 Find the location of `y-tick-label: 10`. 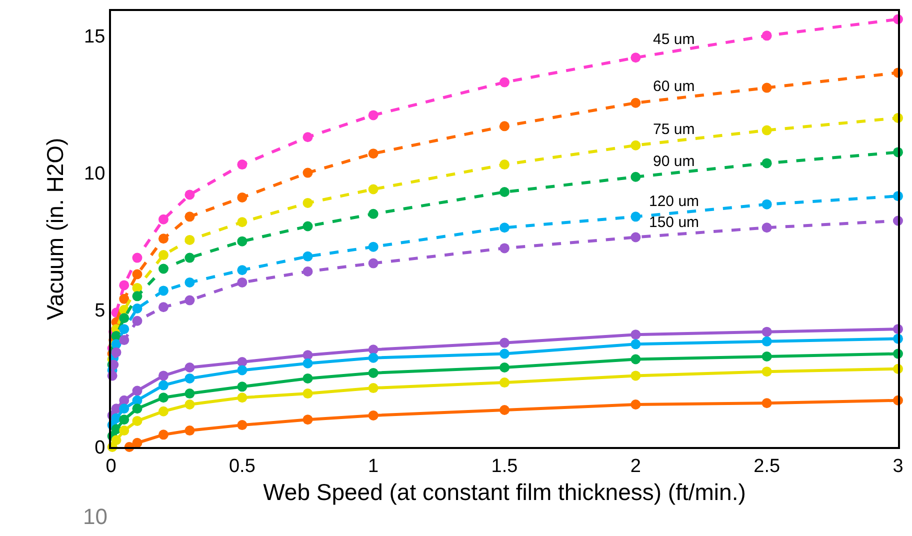

y-tick-label: 10 is located at coordinates (95, 173).